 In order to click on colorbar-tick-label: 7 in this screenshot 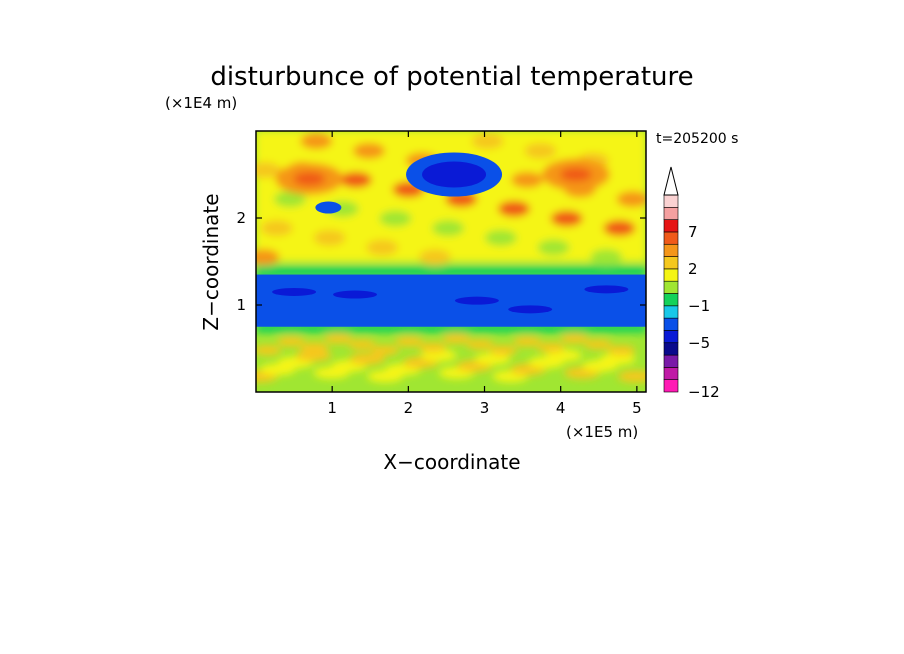, I will do `click(693, 232)`.